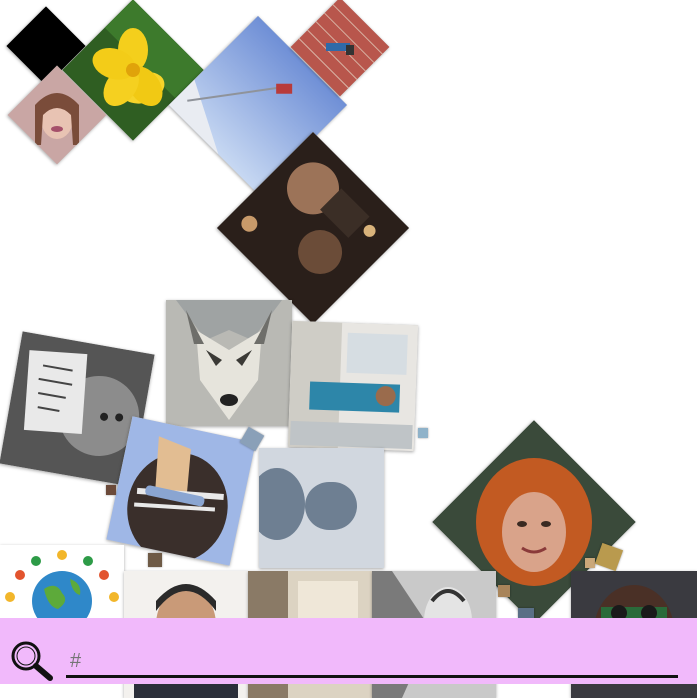 Image resolution: width=697 pixels, height=698 pixels. I want to click on brick-wall-avatar, so click(340, 48).